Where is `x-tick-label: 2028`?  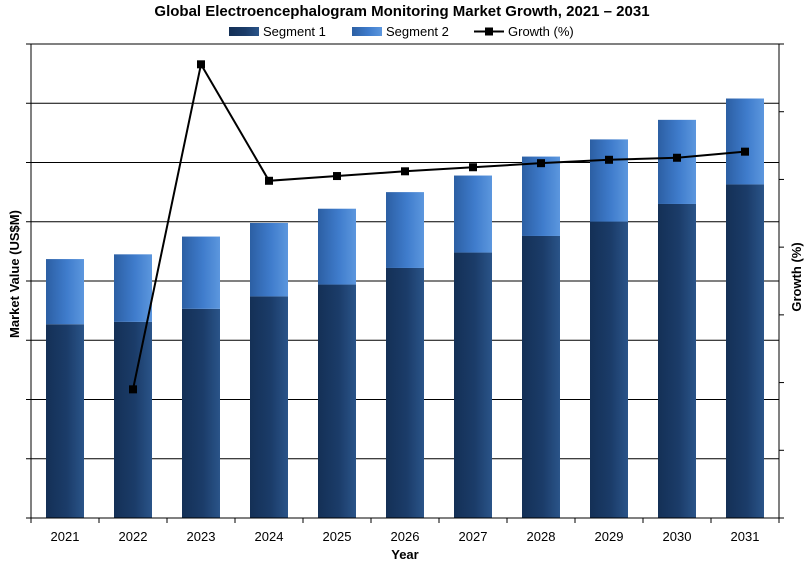
x-tick-label: 2028 is located at coordinates (541, 536).